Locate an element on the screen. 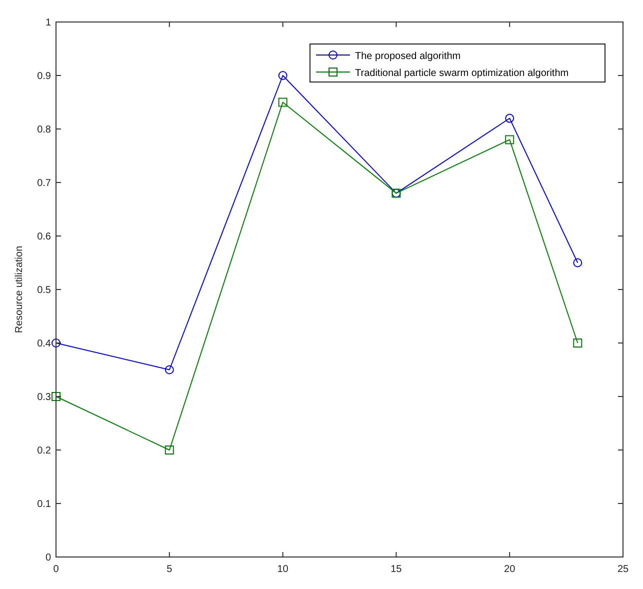 The height and width of the screenshot is (589, 643). x-tick-label: 0 is located at coordinates (56, 569).